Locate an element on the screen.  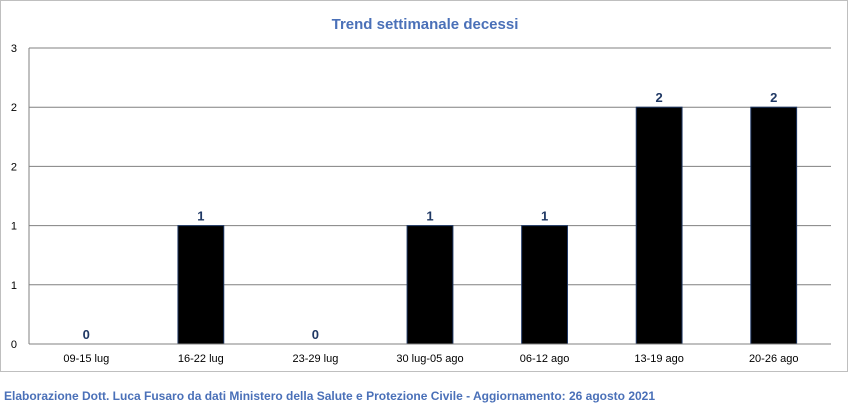
chart-title: Trend settimanale decessi is located at coordinates (425, 24).